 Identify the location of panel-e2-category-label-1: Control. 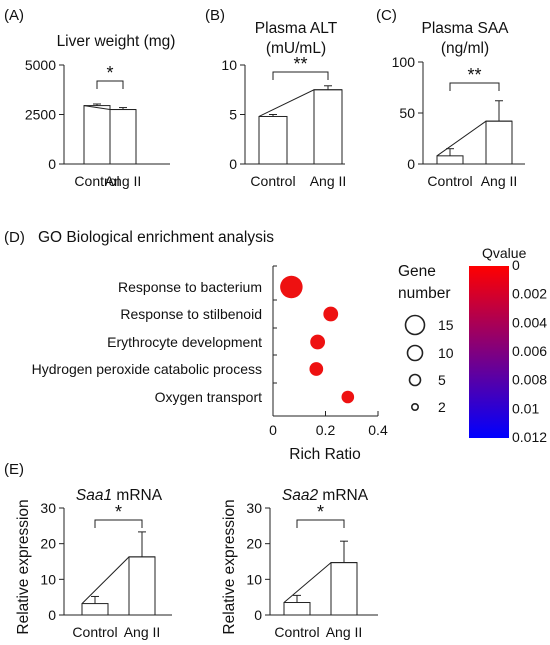
(296, 632).